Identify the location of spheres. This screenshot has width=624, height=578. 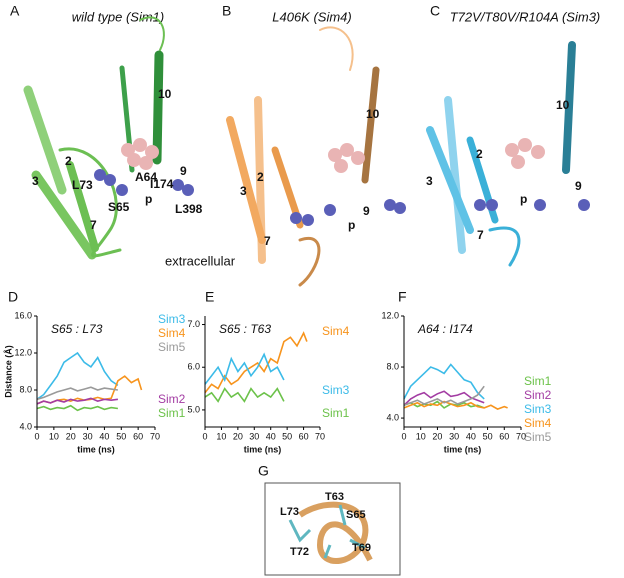
(348, 184).